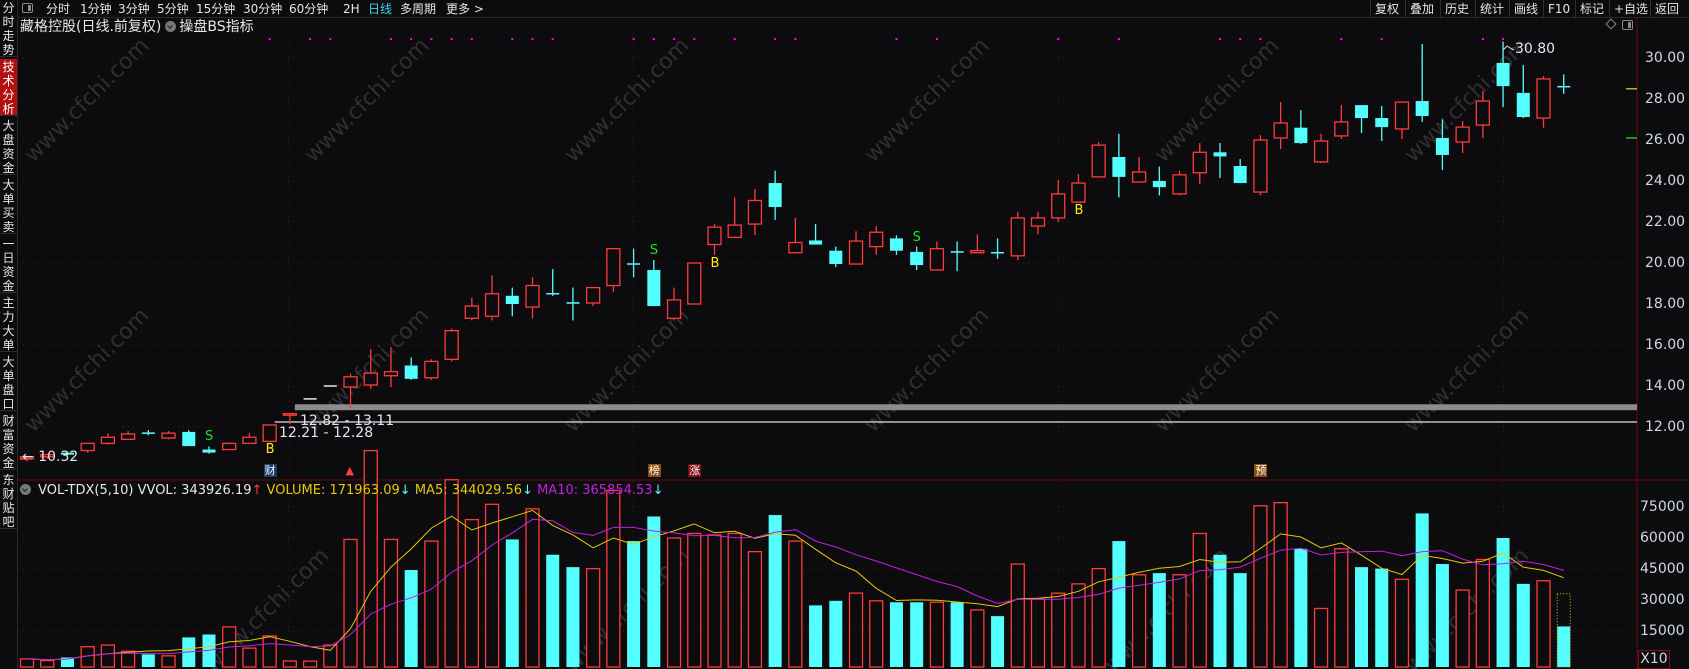  I want to click on period-tab: 更多 >, so click(465, 9).